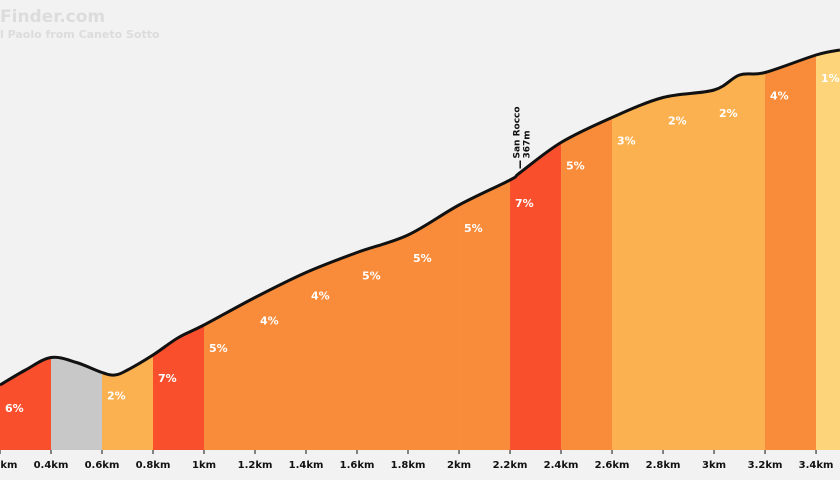  I want to click on x-tick-label: 1km, so click(204, 465).